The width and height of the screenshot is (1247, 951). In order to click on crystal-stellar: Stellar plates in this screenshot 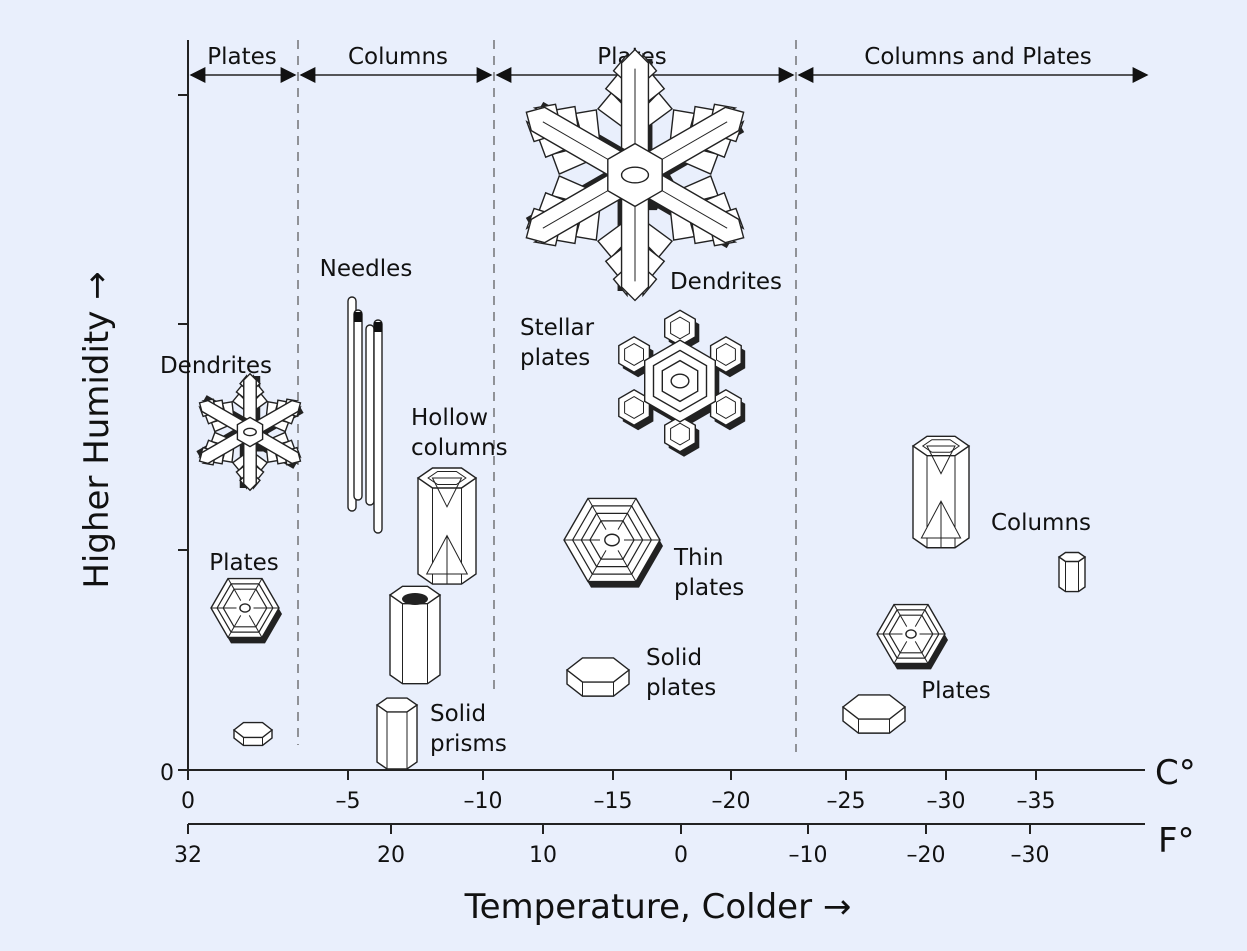, I will do `click(633, 383)`.